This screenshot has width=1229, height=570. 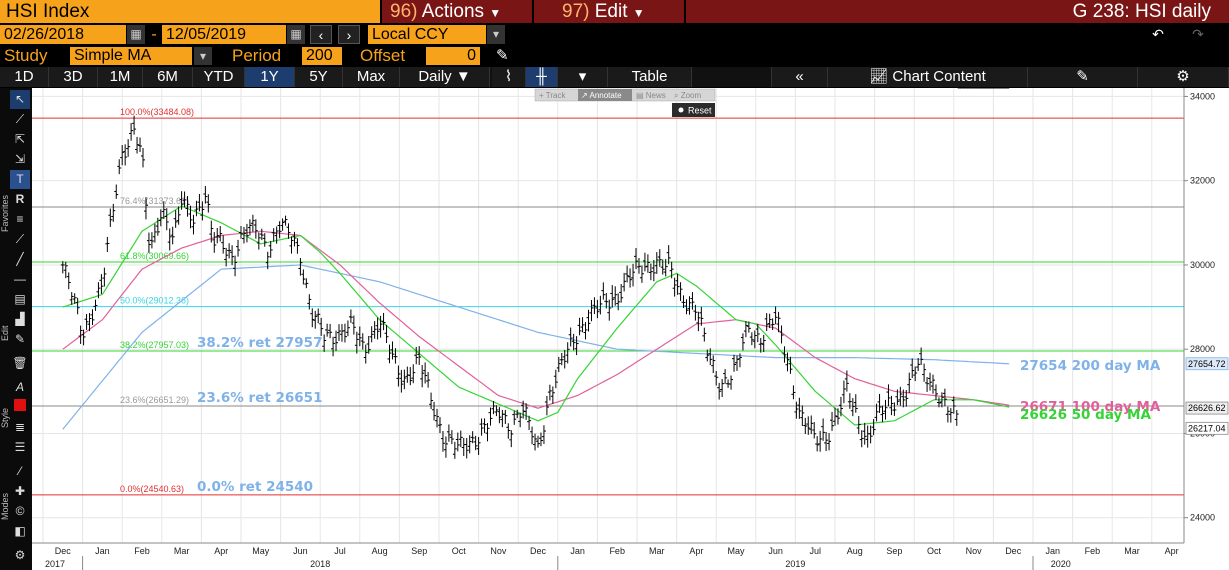 I want to click on currency-select: Local CCY, so click(x=427, y=34).